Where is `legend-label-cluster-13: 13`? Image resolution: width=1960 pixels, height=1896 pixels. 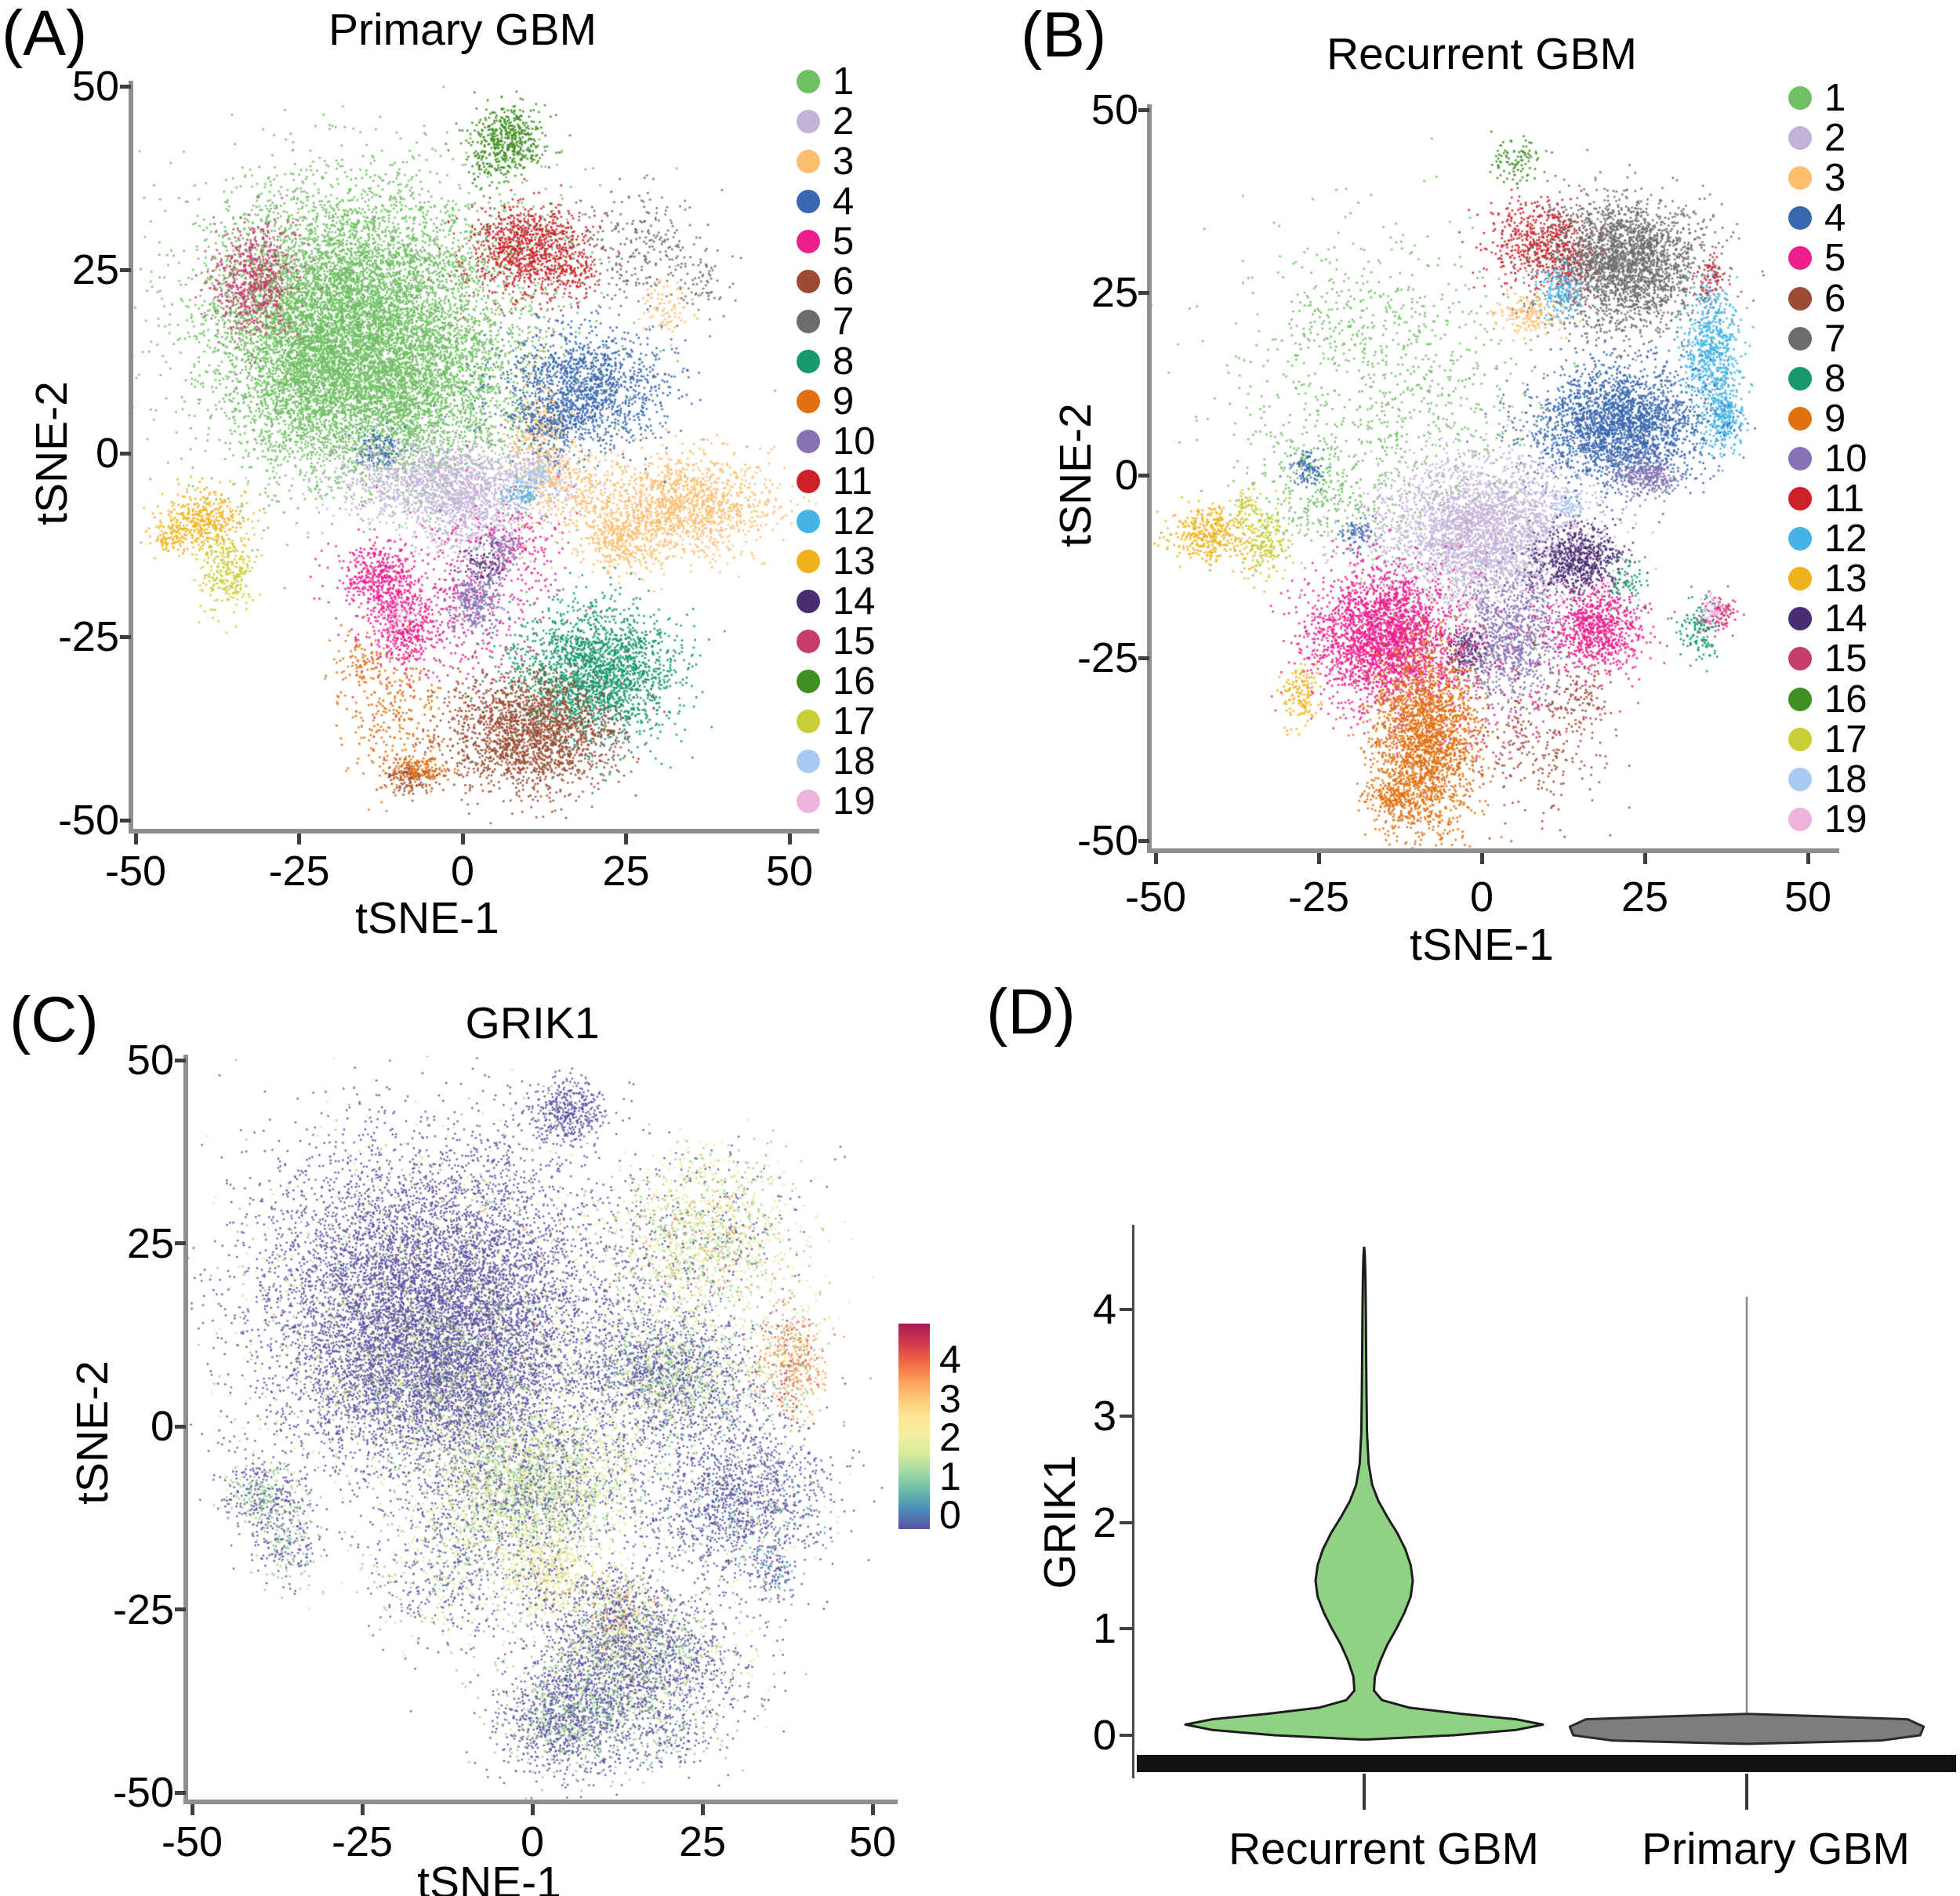 legend-label-cluster-13: 13 is located at coordinates (1845, 579).